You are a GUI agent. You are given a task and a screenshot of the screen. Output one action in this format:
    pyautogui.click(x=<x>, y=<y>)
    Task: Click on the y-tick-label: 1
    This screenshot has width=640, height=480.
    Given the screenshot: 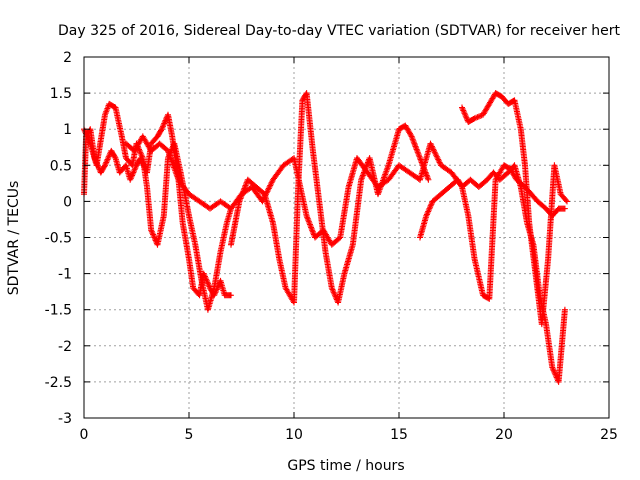 What is the action you would take?
    pyautogui.click(x=67, y=130)
    